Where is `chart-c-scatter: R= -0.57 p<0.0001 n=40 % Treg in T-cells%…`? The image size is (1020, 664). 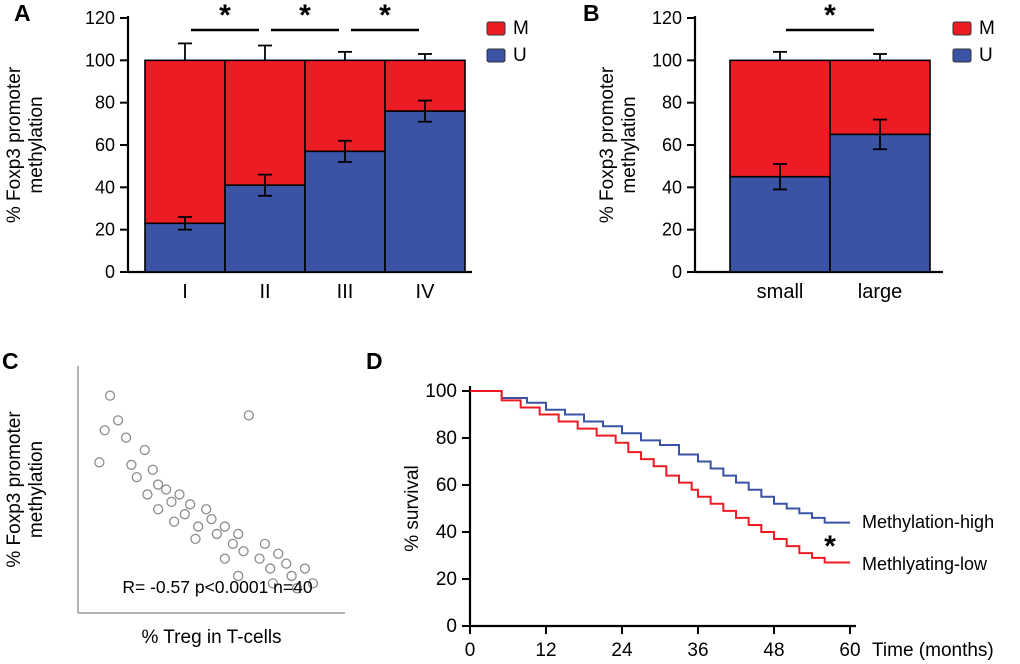
chart-c-scatter: R= -0.57 p<0.0001 n=40 % Treg in T-cells%… is located at coordinates (174, 507).